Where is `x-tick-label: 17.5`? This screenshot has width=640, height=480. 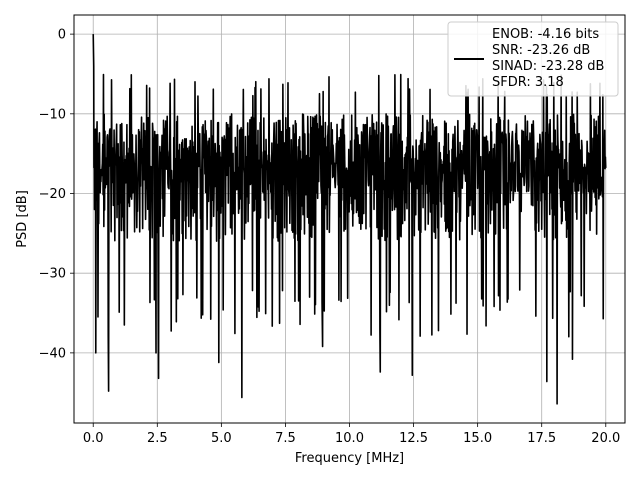
x-tick-label: 17.5 is located at coordinates (541, 438).